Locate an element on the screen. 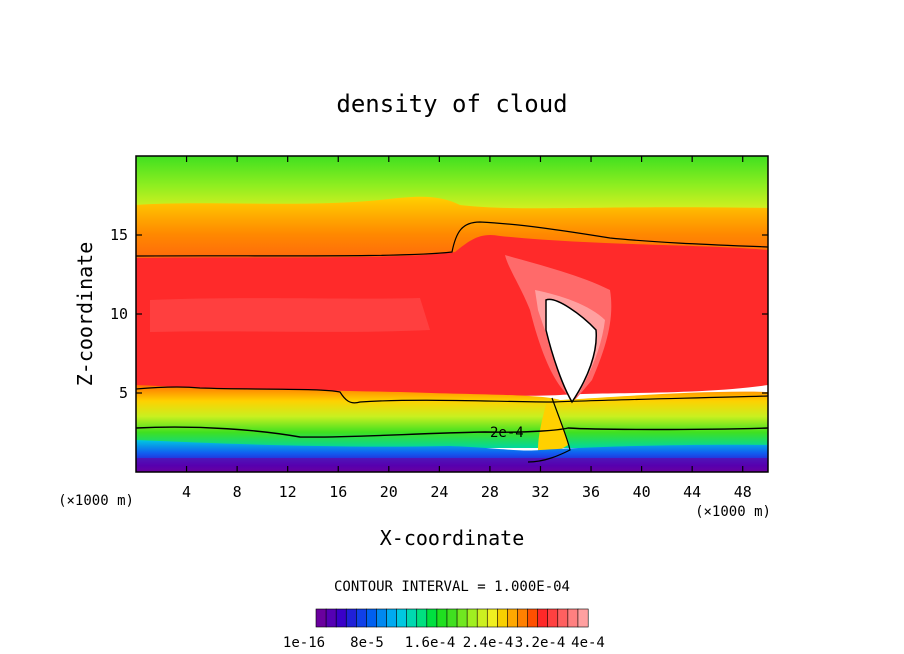  x-tick-label: 16 is located at coordinates (338, 492).